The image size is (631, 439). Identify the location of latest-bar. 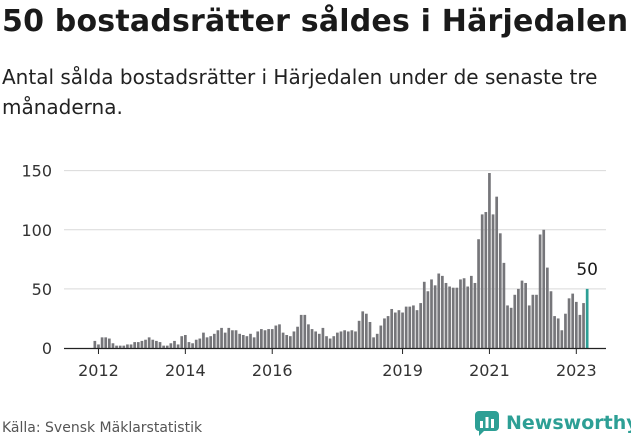
(587, 318).